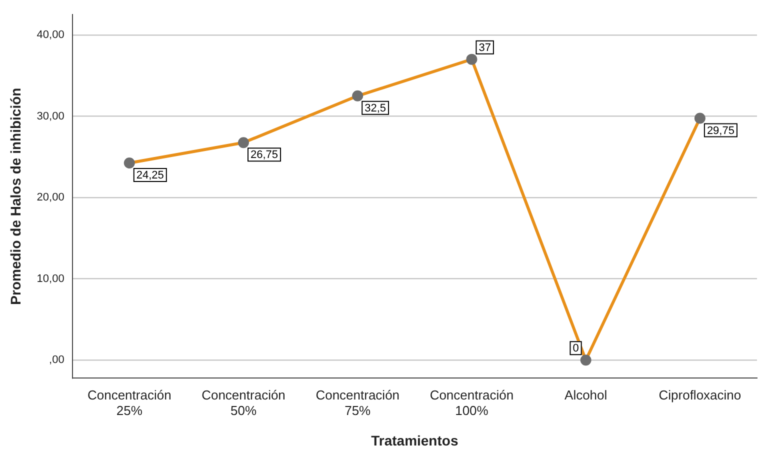 The width and height of the screenshot is (764, 458). What do you see at coordinates (244, 402) in the screenshot?
I see `x-tick-label: Concentración 50%` at bounding box center [244, 402].